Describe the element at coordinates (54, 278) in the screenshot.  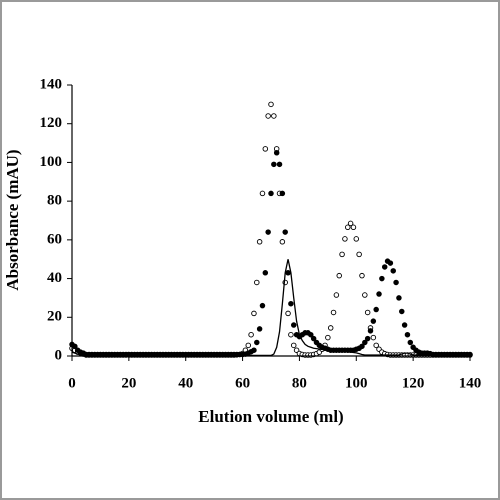
I see `y-tick-label: 40` at that location.